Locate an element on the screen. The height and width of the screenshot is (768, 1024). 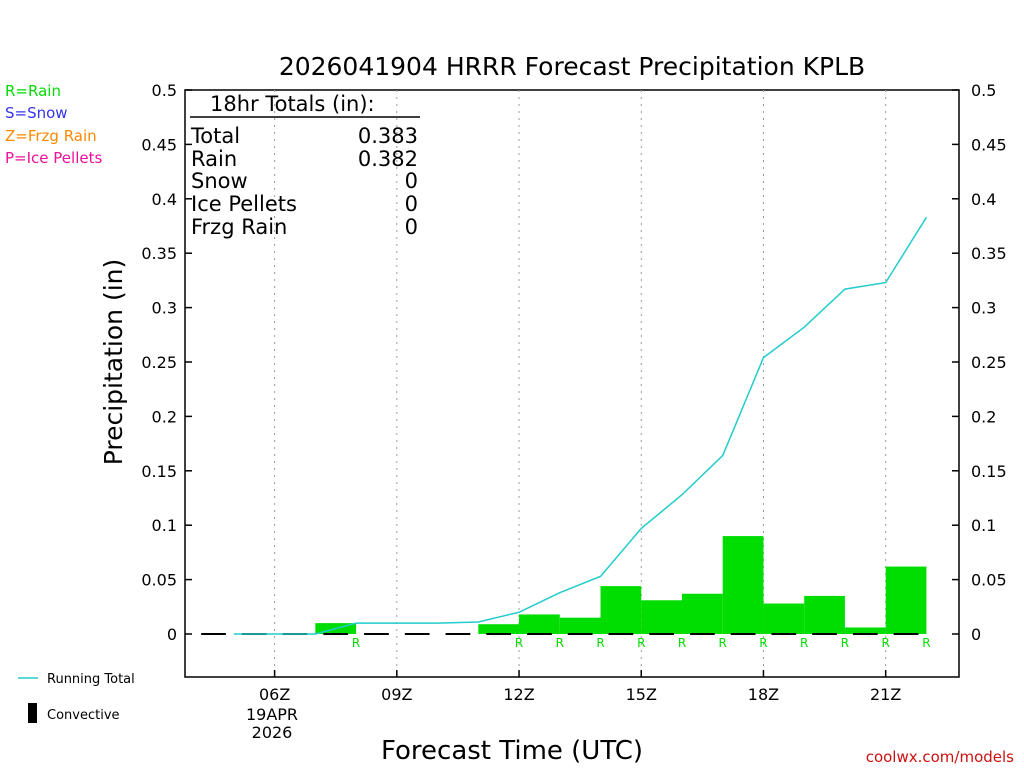
y-axis-right: 0 0.05 0.1 0.15 0.2 0.25 0.3 0.35 0.4 0.45 0.5 is located at coordinates (979, 362).